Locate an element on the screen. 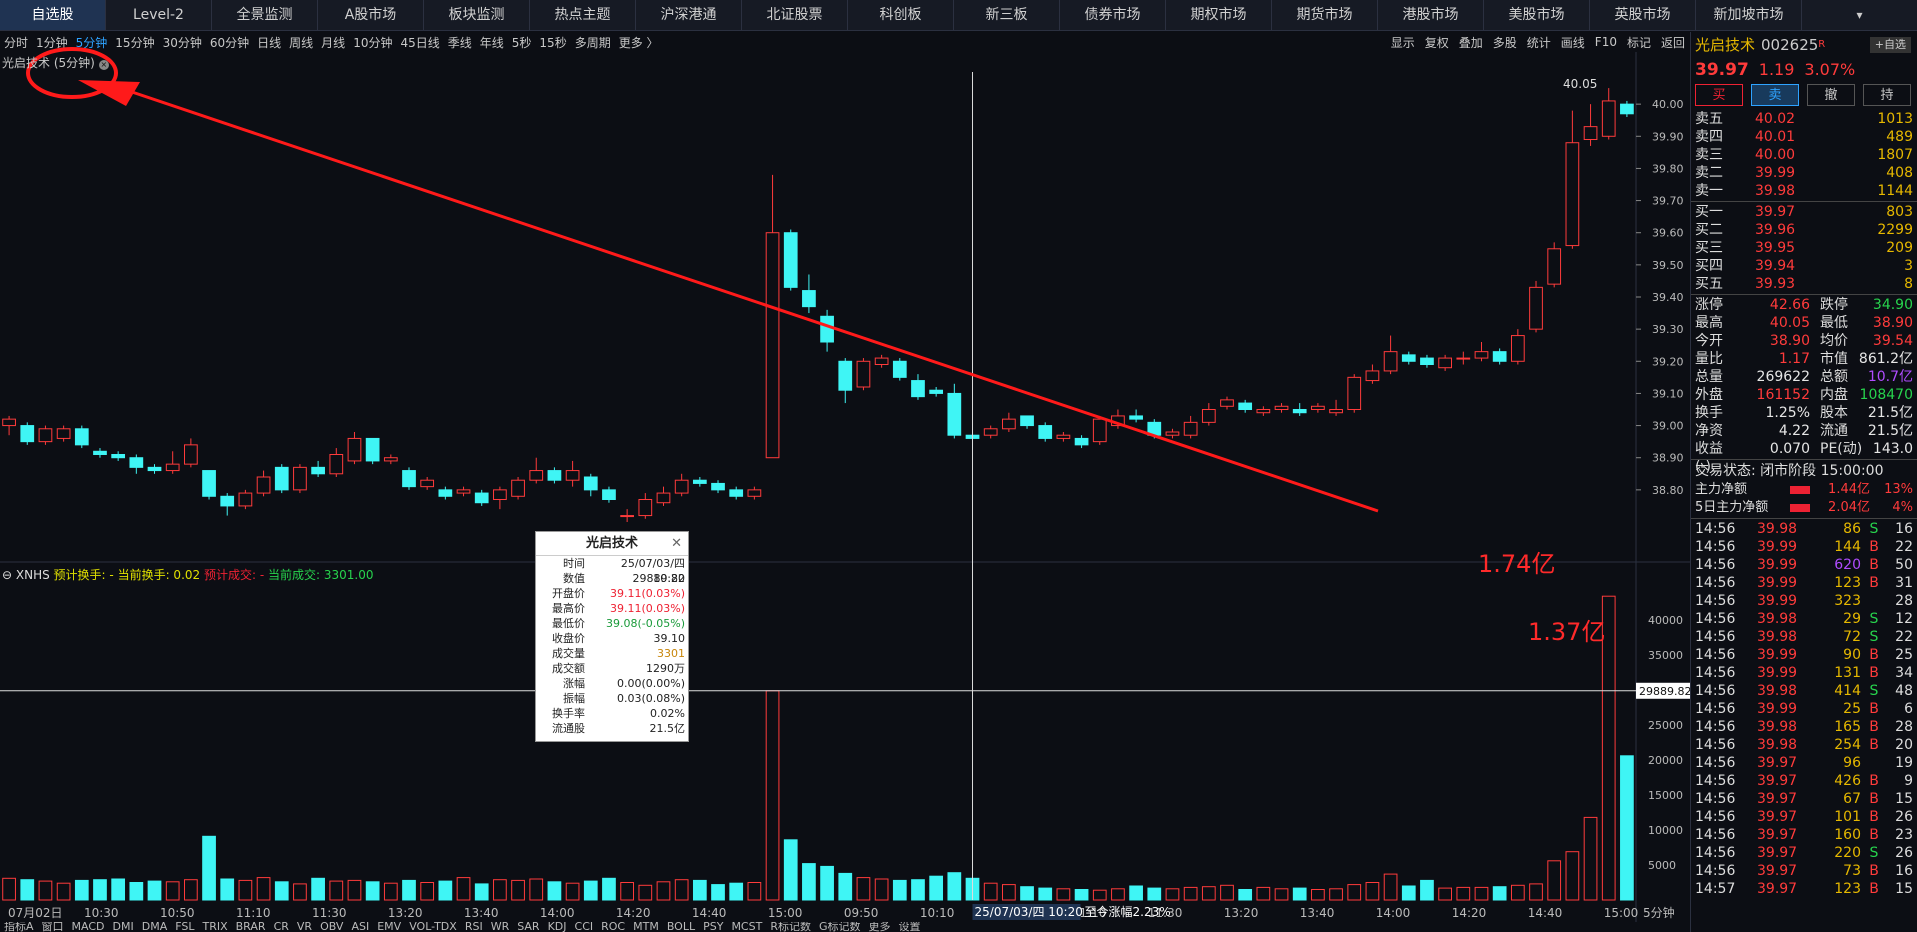 The image size is (1917, 932). nav-tab-16: 新加坡市场 is located at coordinates (1749, 15).